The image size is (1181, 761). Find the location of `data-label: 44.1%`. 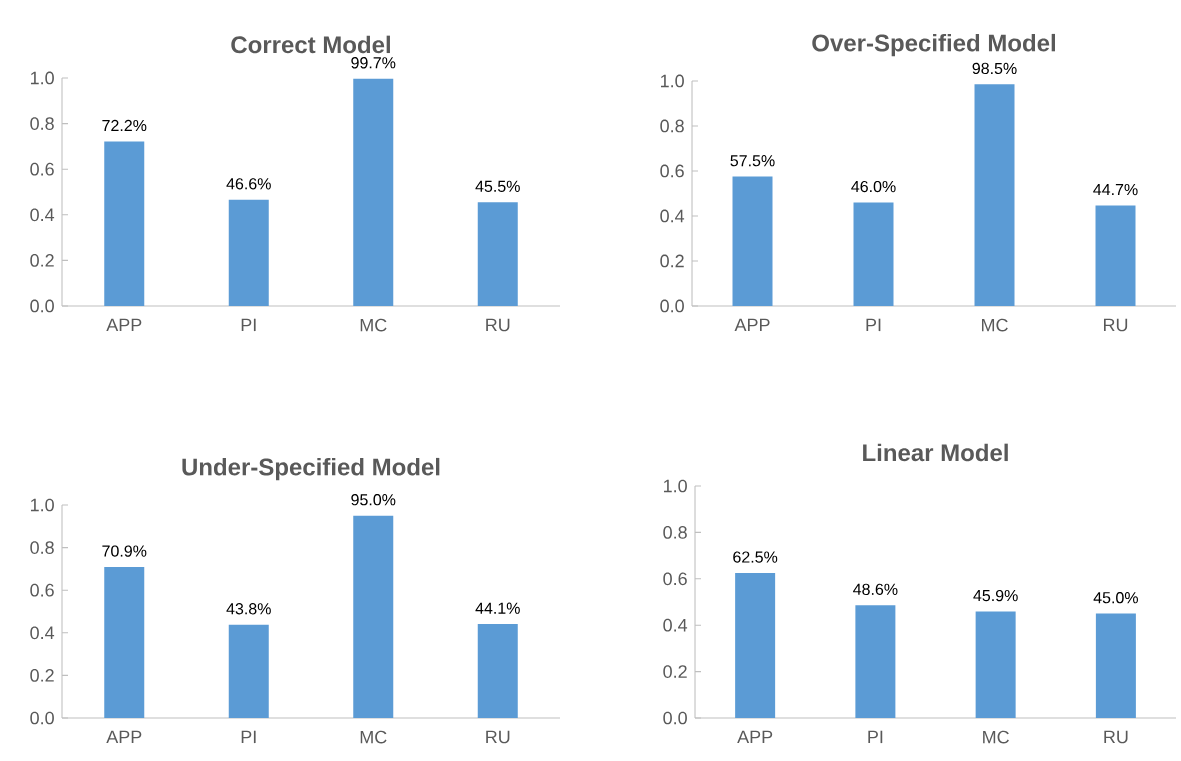

data-label: 44.1% is located at coordinates (497, 608).